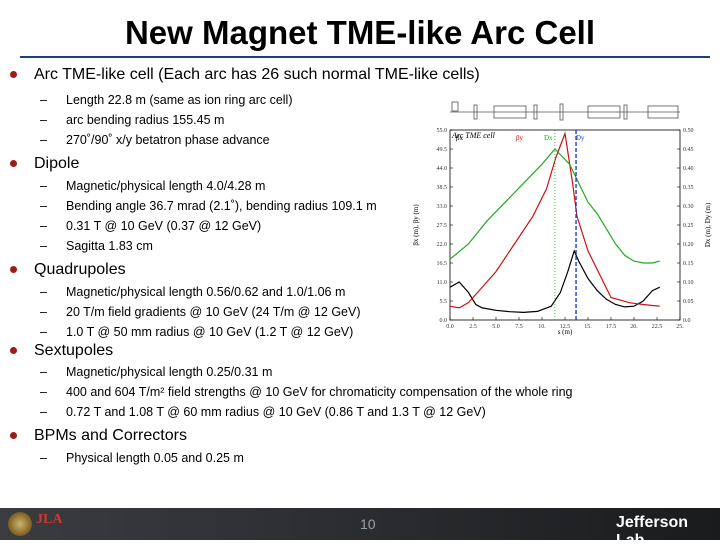 The height and width of the screenshot is (550, 720). Describe the element at coordinates (80, 269) in the screenshot. I see `section-heading: Quadrupoles` at that location.